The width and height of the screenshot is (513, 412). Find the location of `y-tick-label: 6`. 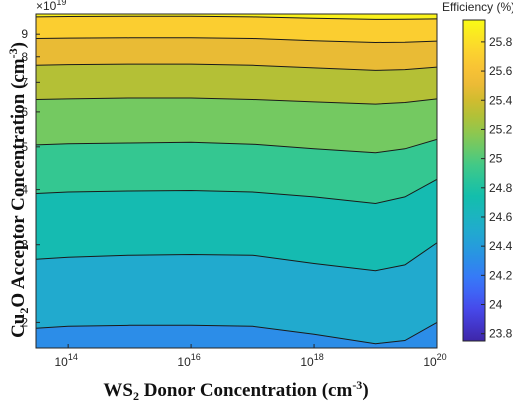

y-tick-label: 6 is located at coordinates (24, 112).